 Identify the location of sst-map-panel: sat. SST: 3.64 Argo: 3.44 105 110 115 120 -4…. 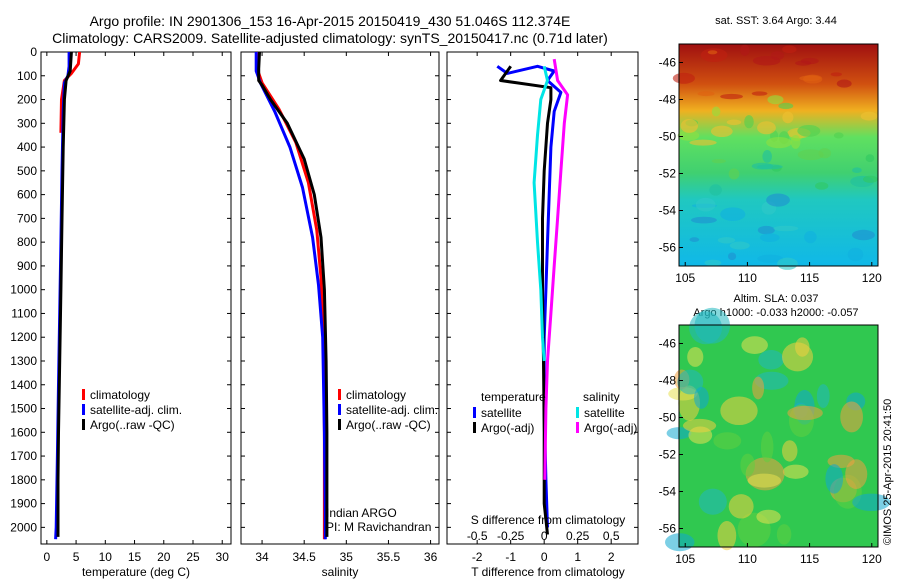
(770, 150).